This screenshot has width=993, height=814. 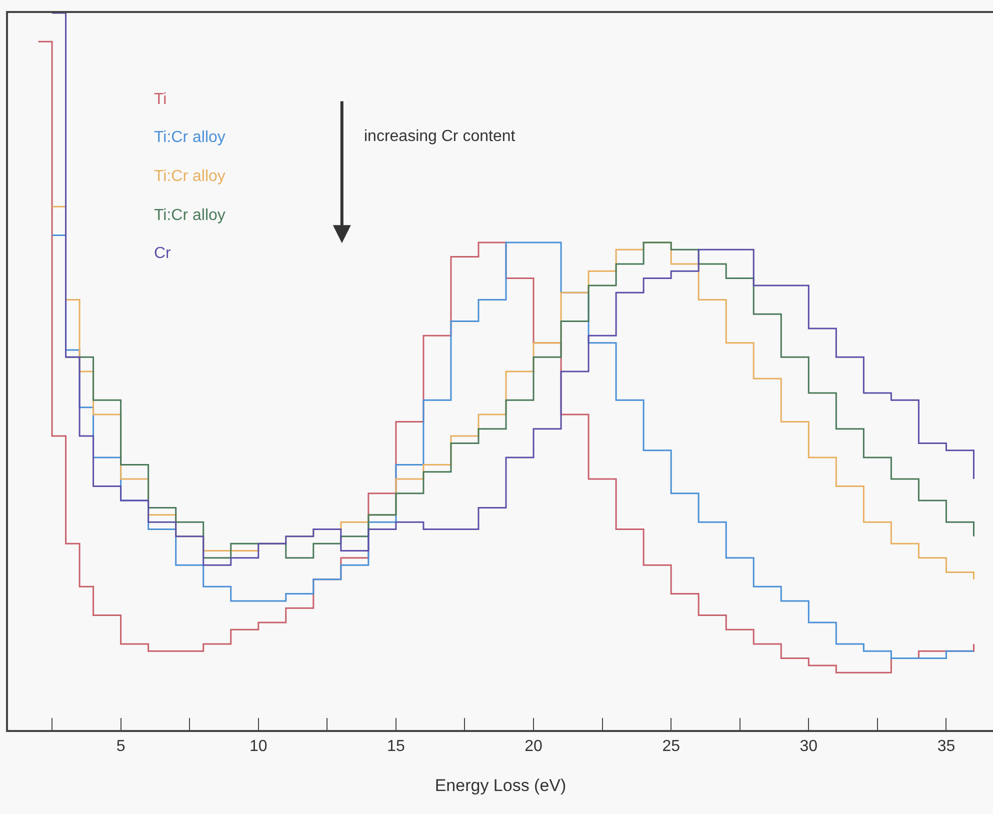 I want to click on text: Ti, so click(x=160, y=99).